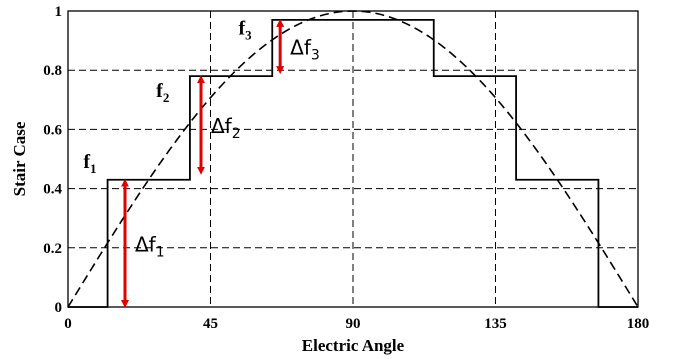 Image resolution: width=679 pixels, height=359 pixels. I want to click on y-tick-label: 0.4, so click(52, 190).